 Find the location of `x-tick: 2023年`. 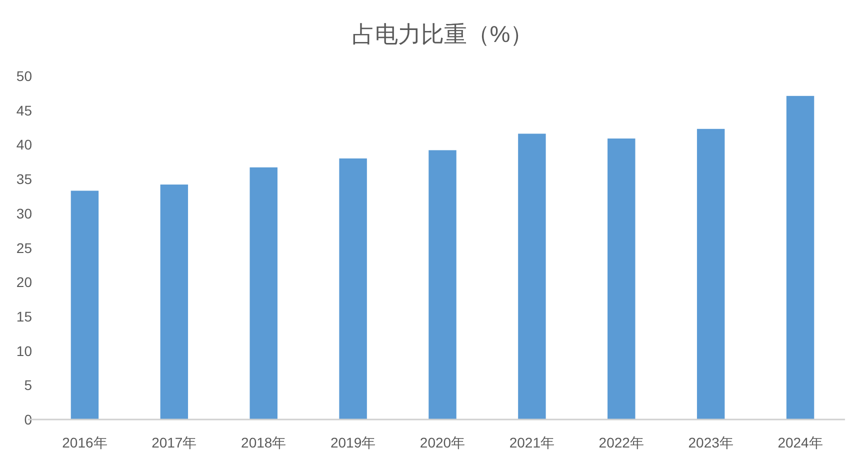

x-tick: 2023年 is located at coordinates (711, 442).